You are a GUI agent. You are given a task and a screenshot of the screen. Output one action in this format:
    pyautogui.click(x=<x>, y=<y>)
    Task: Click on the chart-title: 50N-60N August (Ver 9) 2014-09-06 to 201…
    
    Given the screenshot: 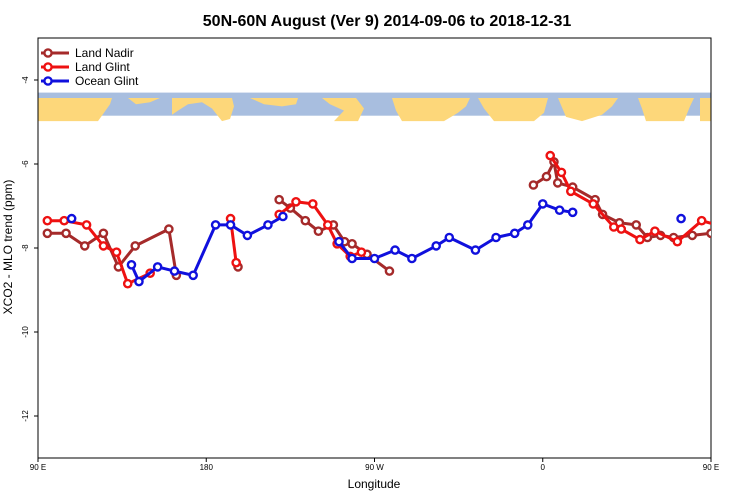 What is the action you would take?
    pyautogui.click(x=387, y=21)
    